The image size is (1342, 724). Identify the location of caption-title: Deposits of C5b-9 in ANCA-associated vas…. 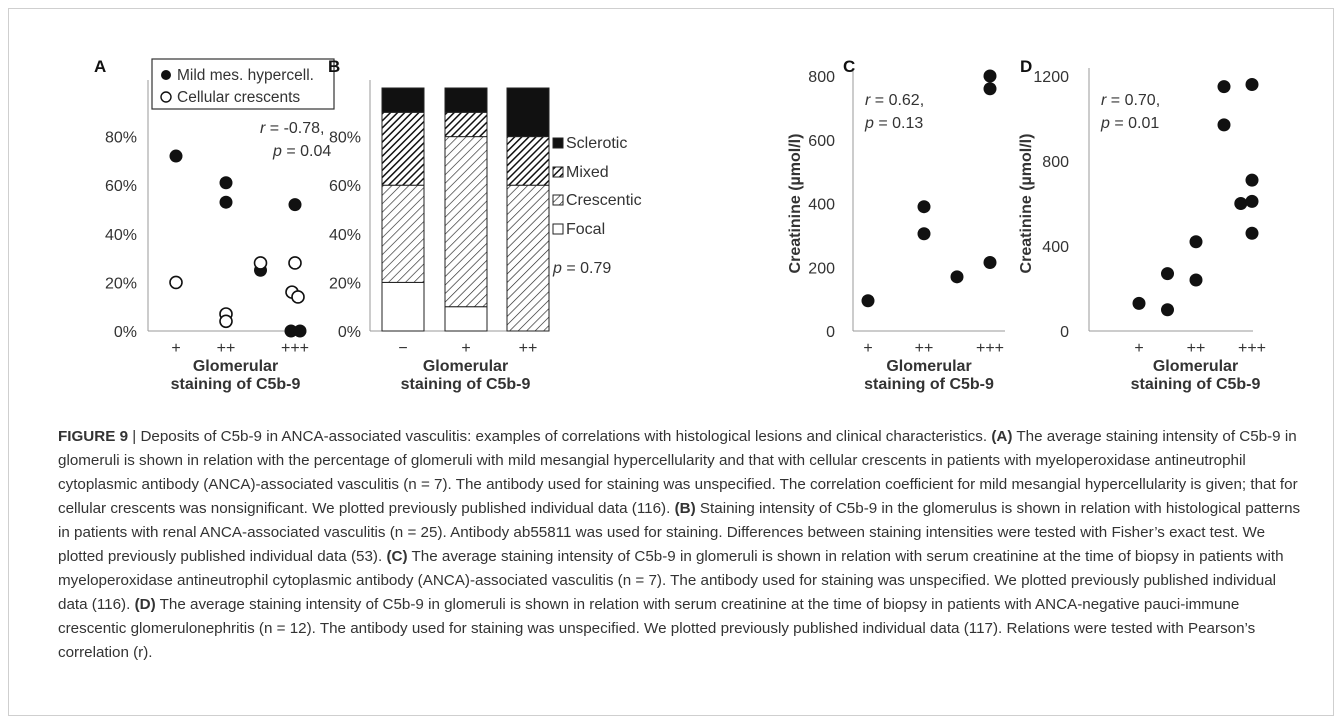
(564, 436).